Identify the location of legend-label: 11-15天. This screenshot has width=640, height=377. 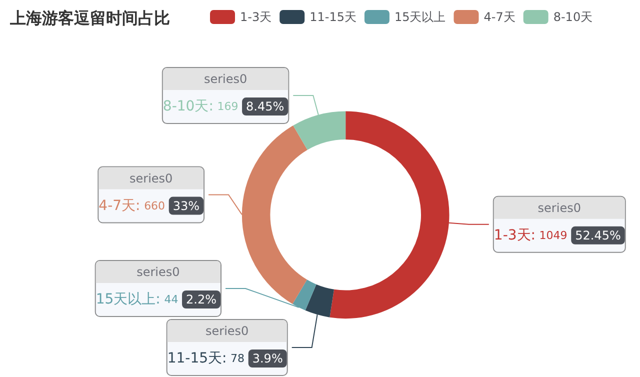
(333, 17).